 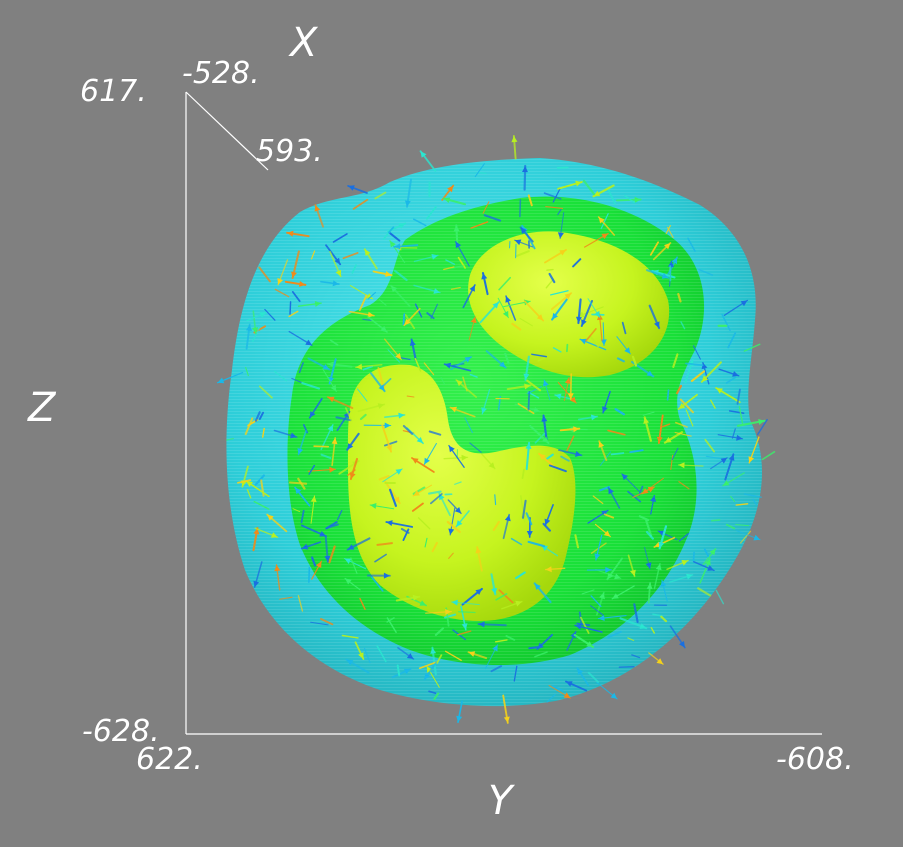 I want to click on z-tick-max: 617., so click(x=113, y=91).